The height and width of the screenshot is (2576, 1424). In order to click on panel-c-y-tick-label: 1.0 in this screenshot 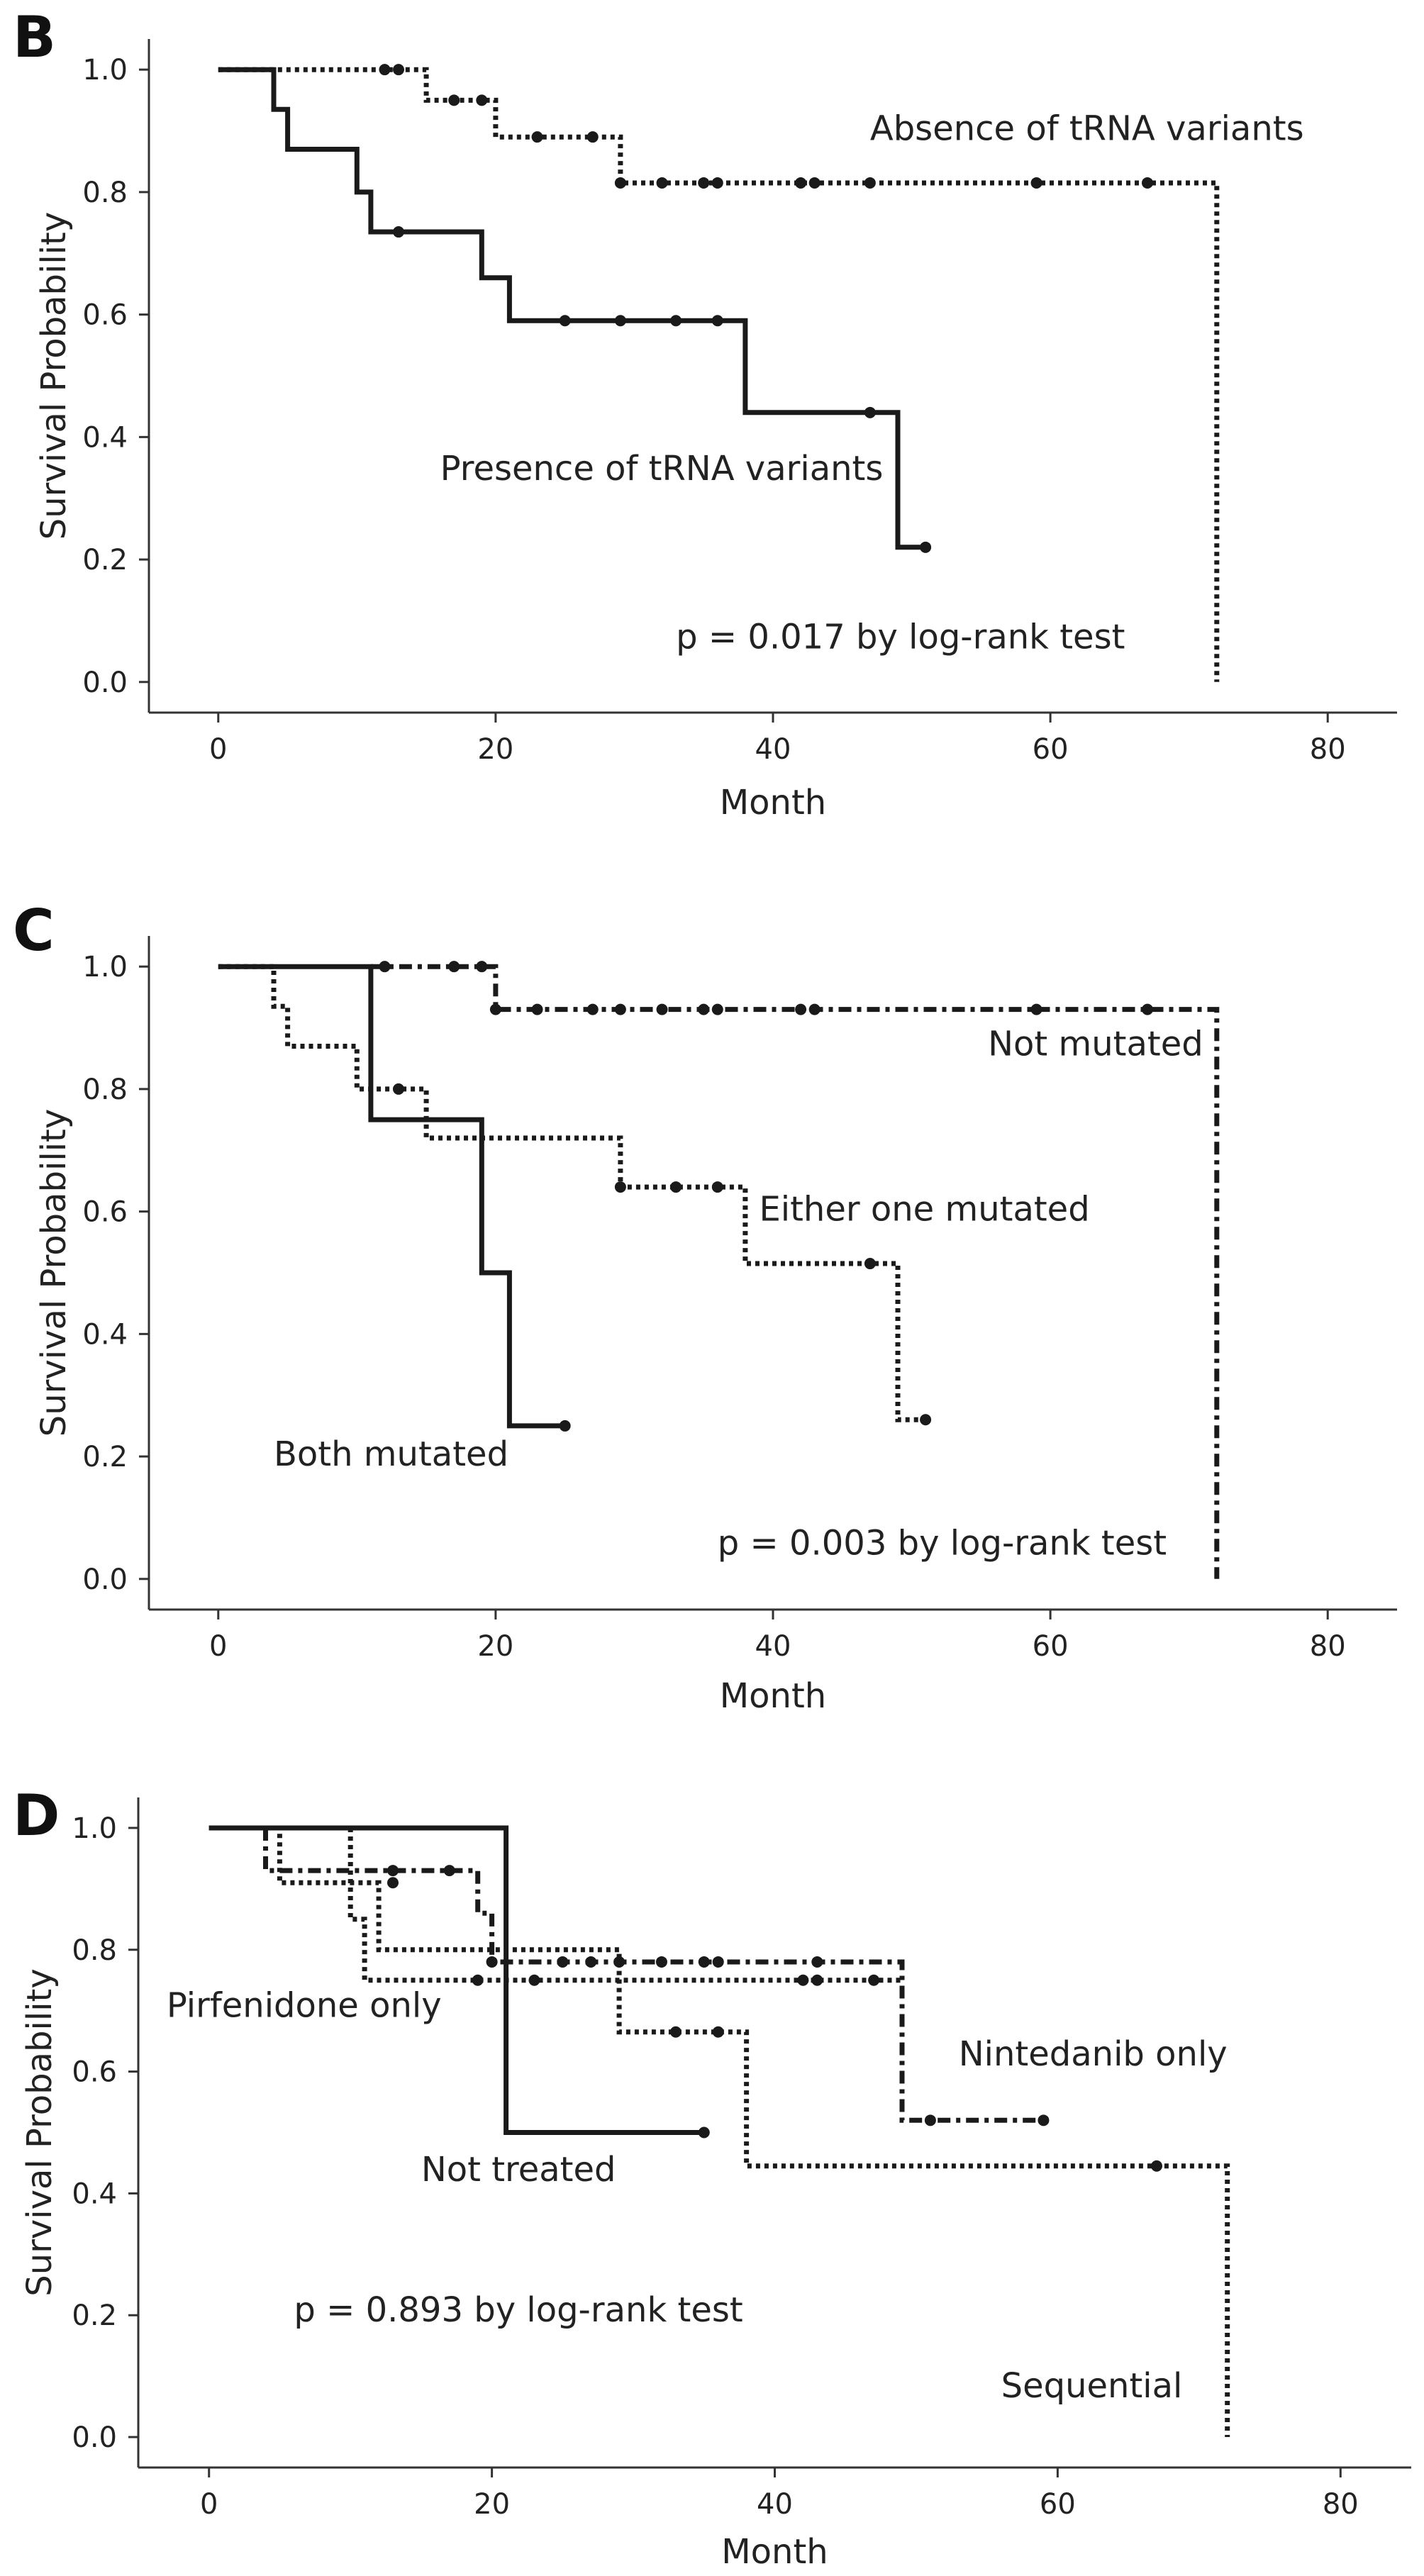, I will do `click(105, 967)`.